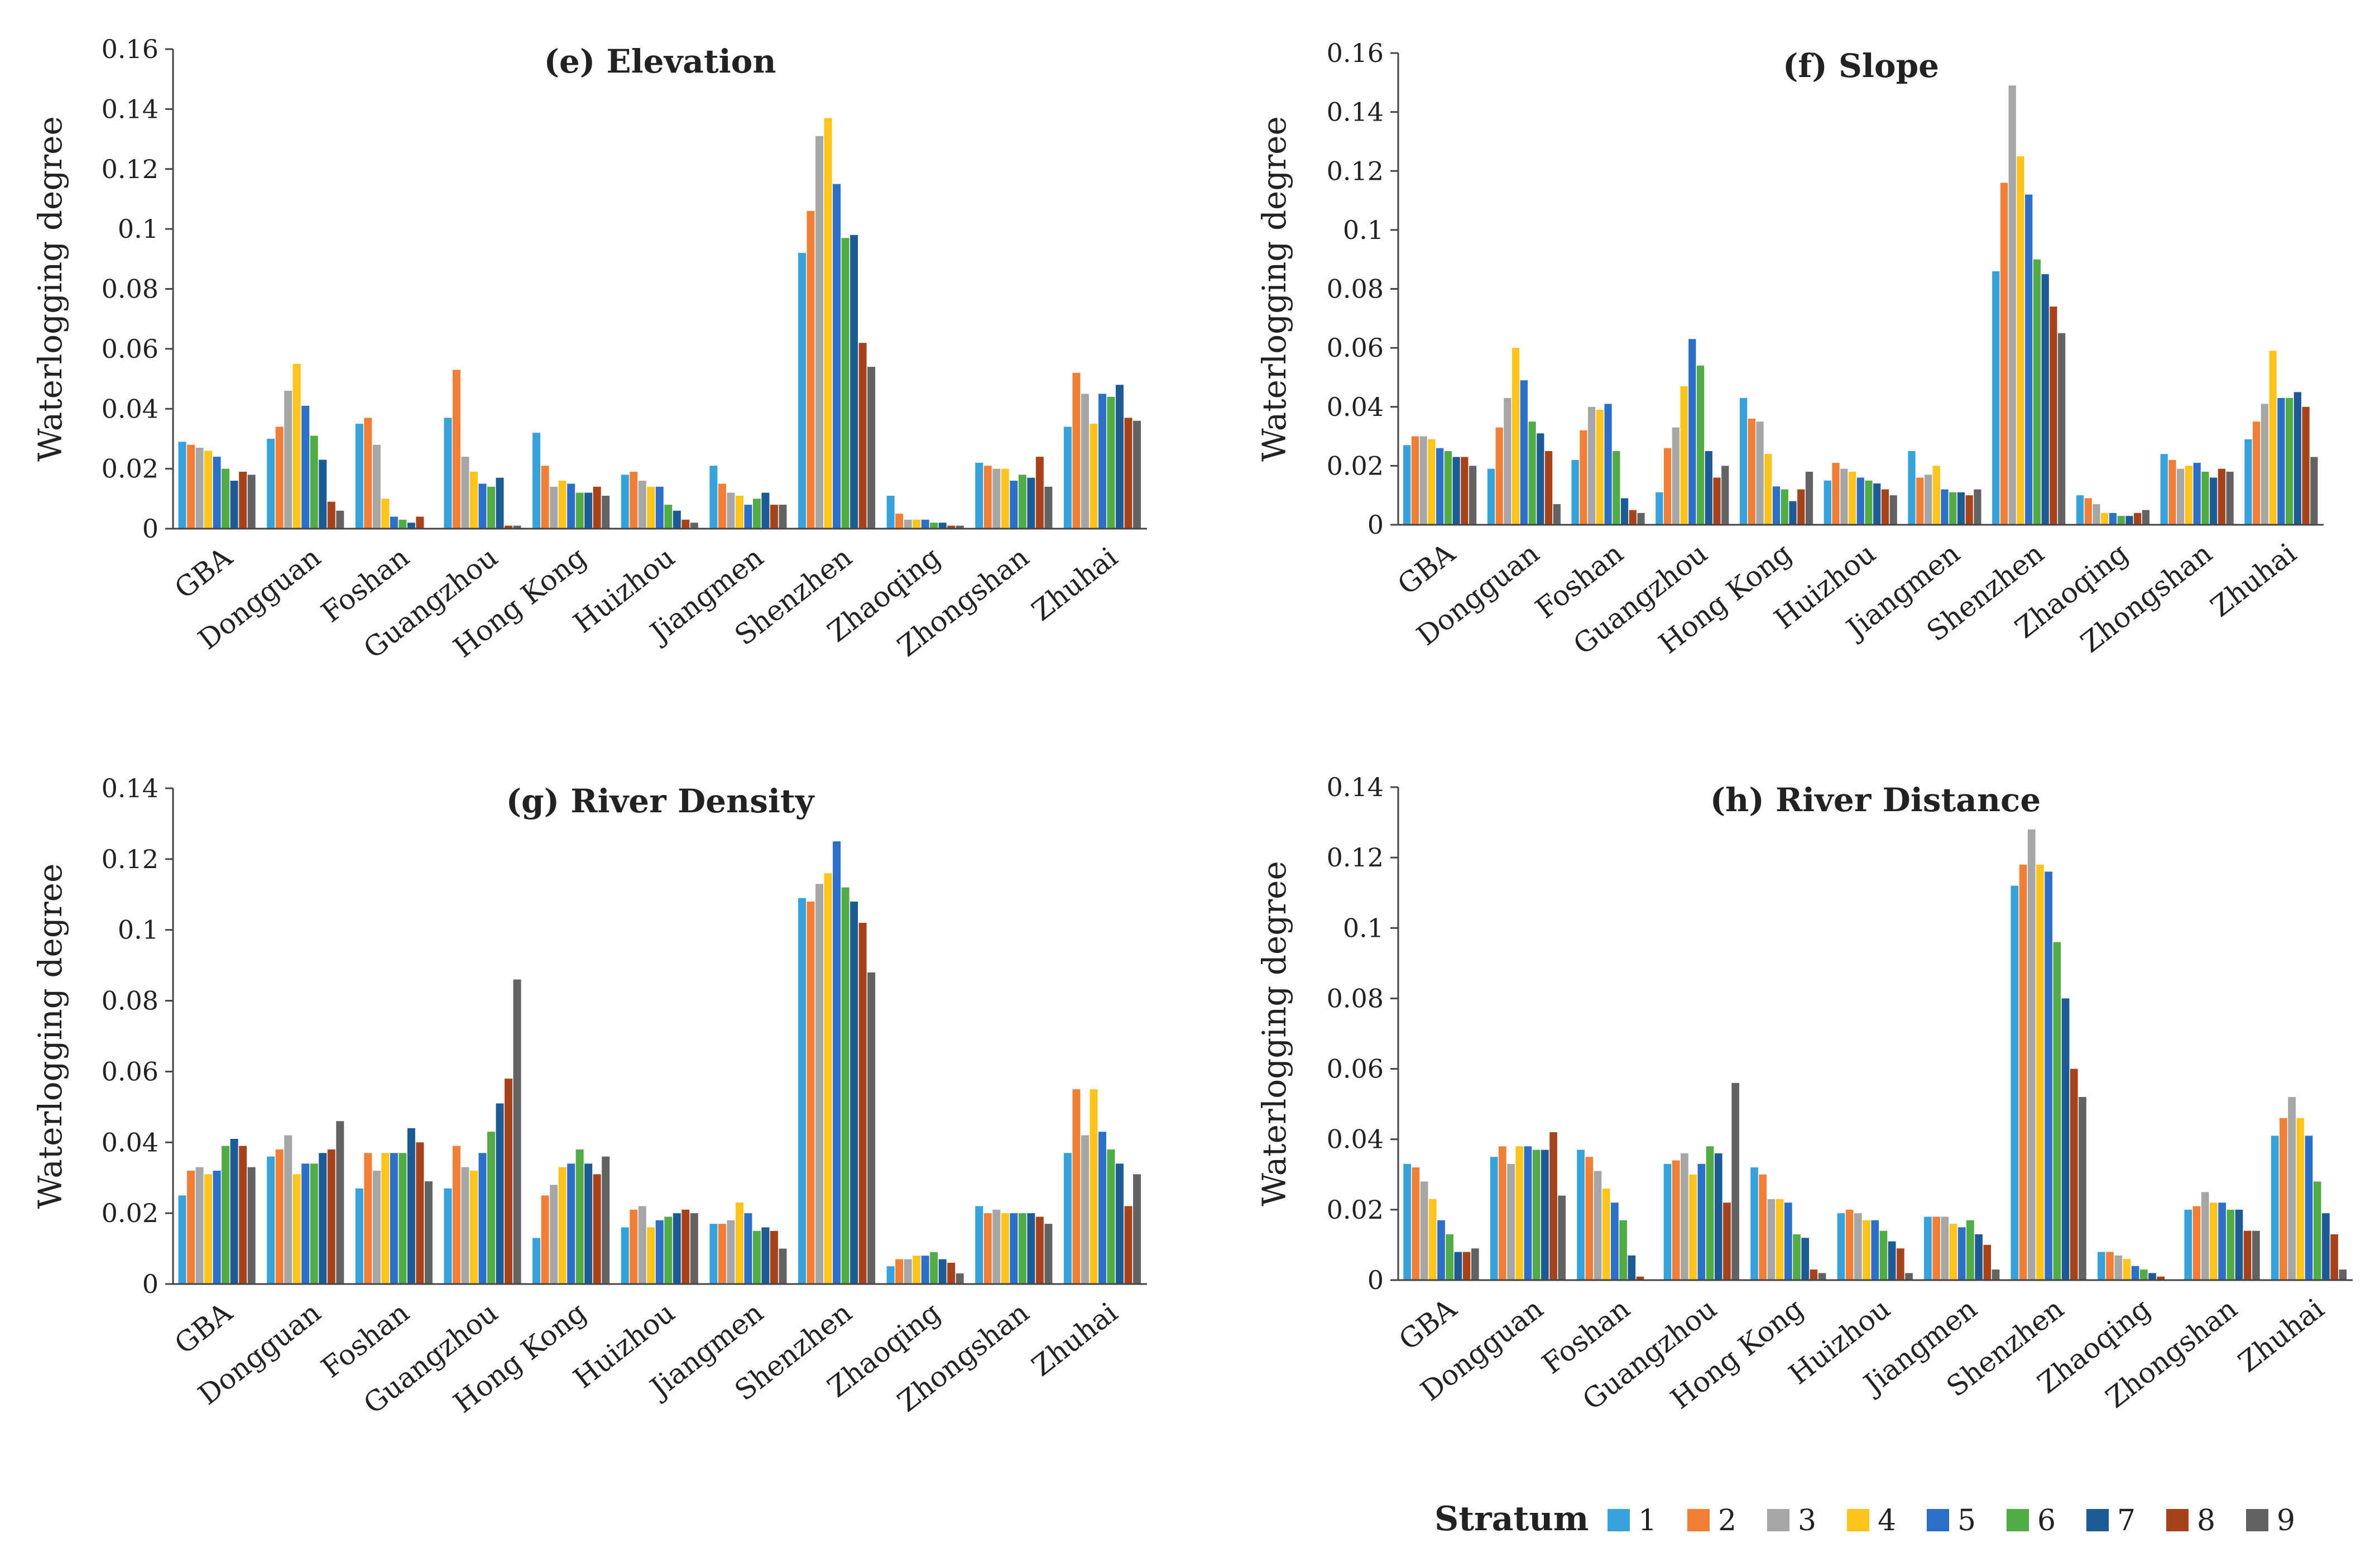 The height and width of the screenshot is (1557, 2380). Describe the element at coordinates (1807, 1521) in the screenshot. I see `legend-label: 3` at that location.